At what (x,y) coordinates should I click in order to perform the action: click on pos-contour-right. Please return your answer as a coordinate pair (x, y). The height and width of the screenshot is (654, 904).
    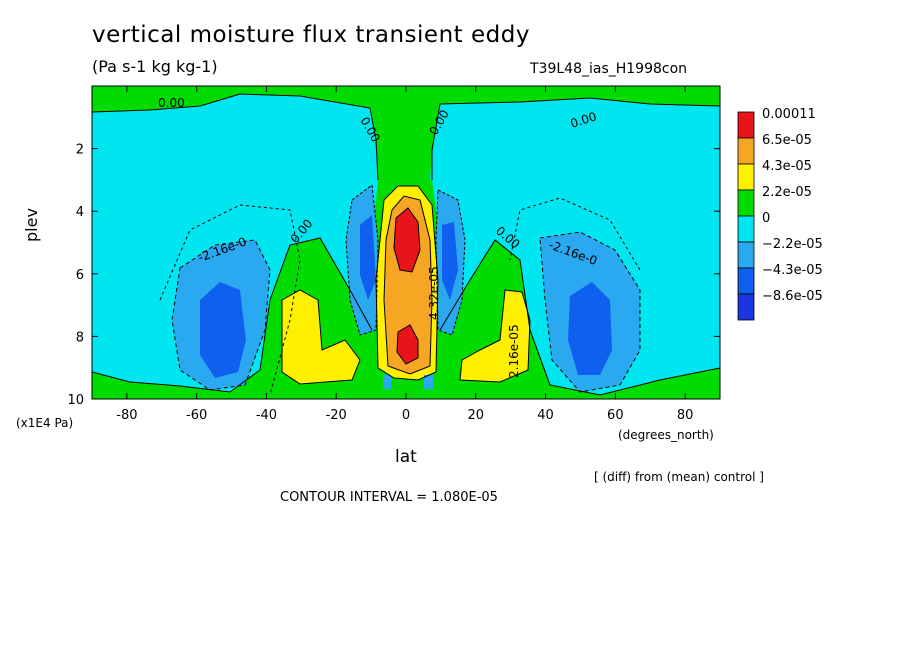
    Looking at the image, I should click on (495, 336).